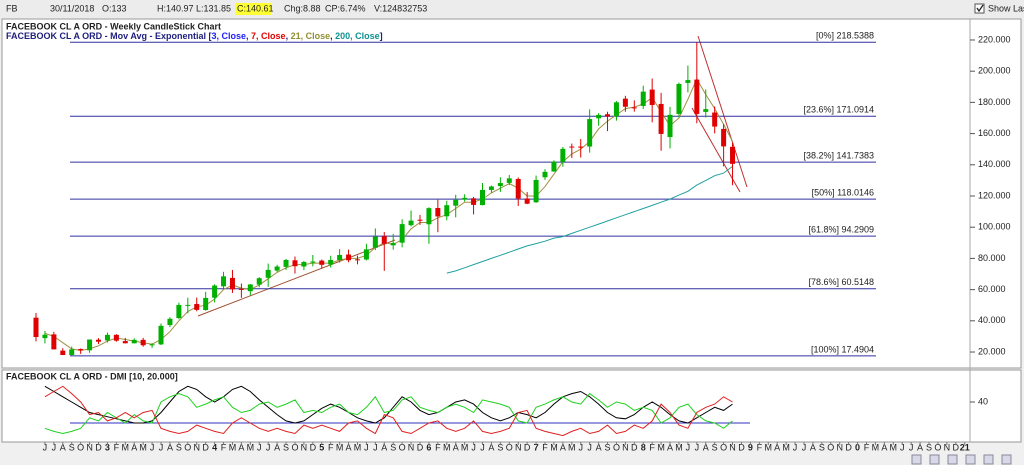 The image size is (1024, 465). Describe the element at coordinates (331, 447) in the screenshot. I see `x-tick-label: F` at that location.